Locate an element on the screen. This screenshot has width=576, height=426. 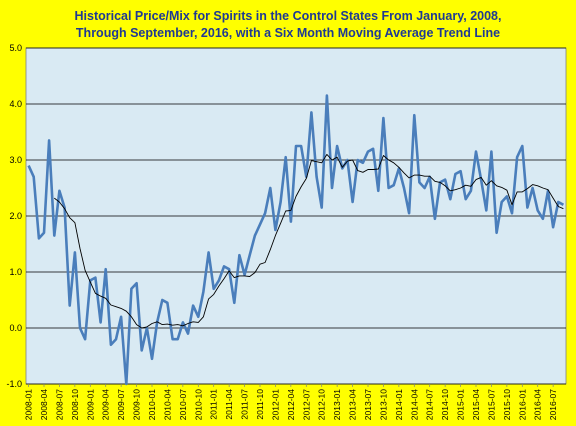
x-tick-label: 2010-04 is located at coordinates (167, 404).